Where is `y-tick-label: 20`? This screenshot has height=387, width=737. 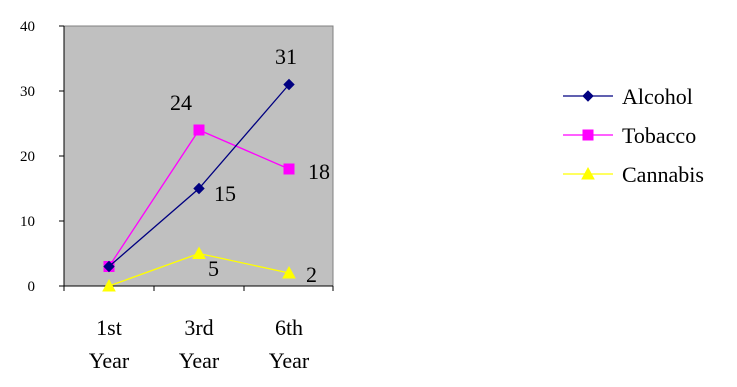
y-tick-label: 20 is located at coordinates (27, 157).